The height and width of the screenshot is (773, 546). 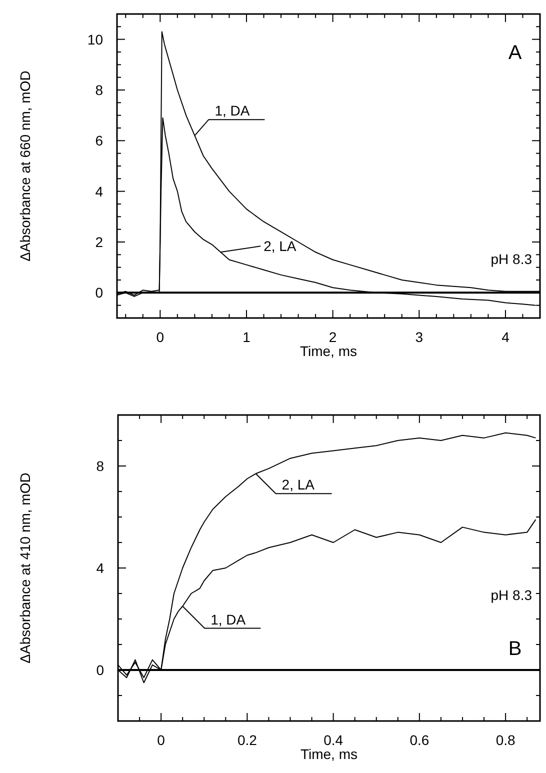 I want to click on annotation: B, so click(x=515, y=649).